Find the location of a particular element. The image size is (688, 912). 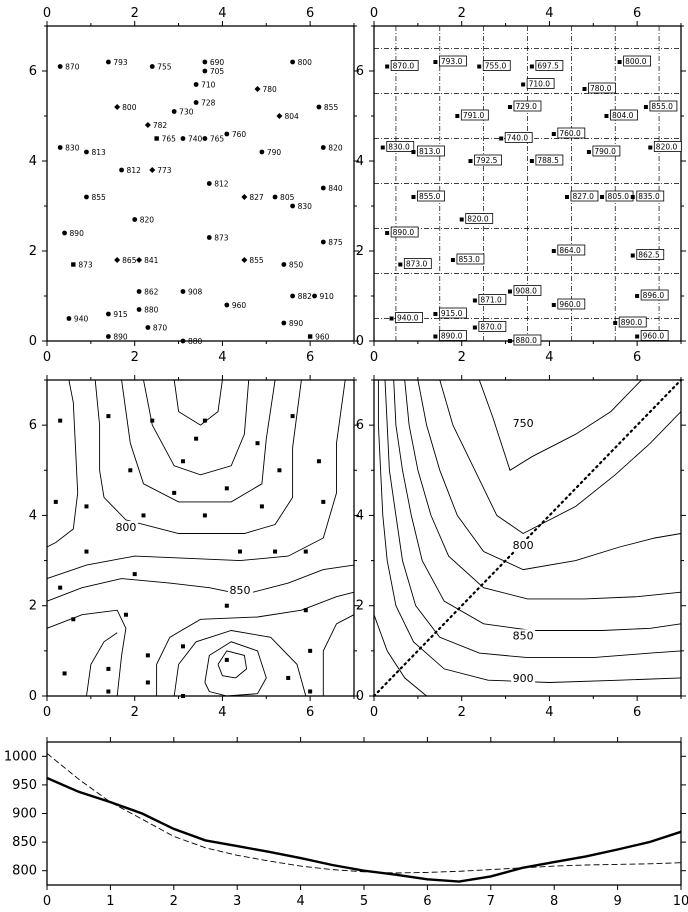

grid-value-label: 855.0 is located at coordinates (662, 106).